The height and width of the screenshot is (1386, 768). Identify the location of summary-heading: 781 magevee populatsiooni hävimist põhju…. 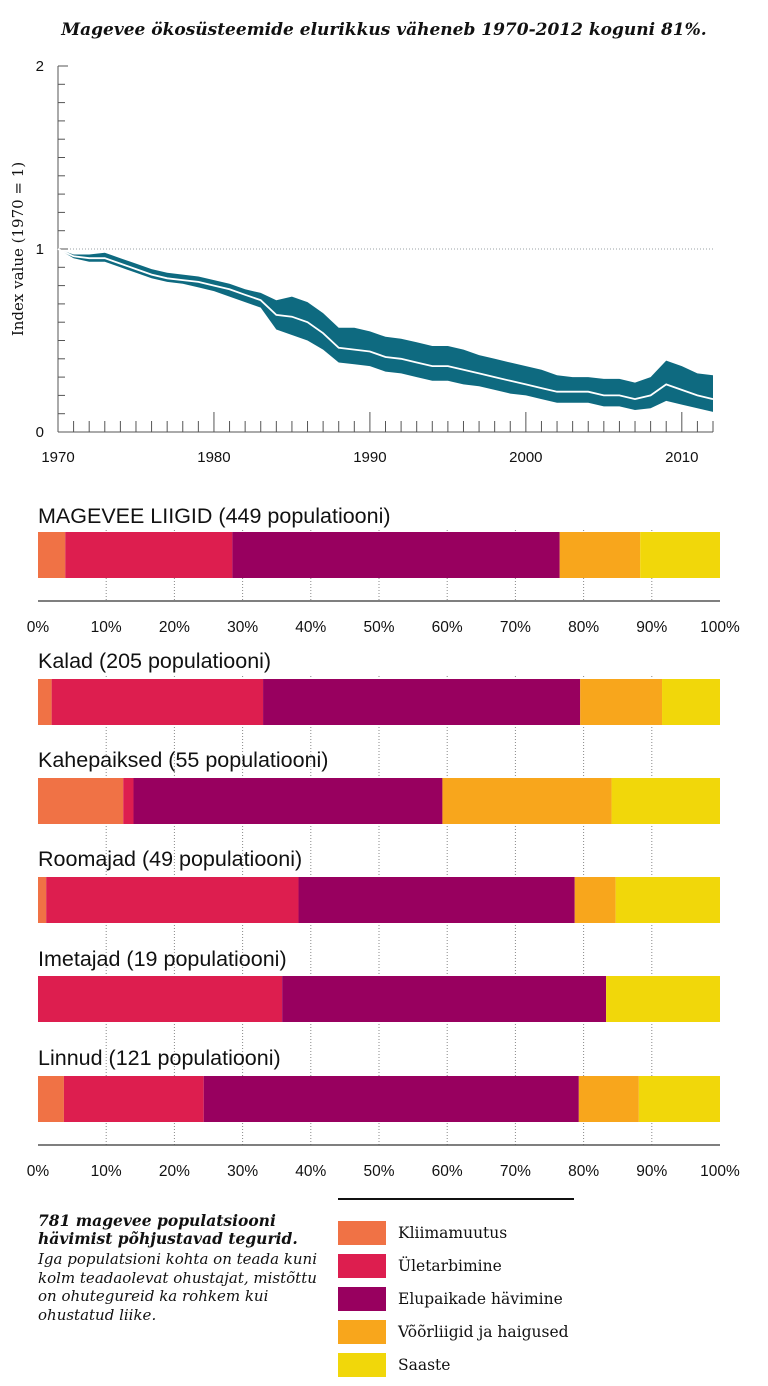
(168, 1229).